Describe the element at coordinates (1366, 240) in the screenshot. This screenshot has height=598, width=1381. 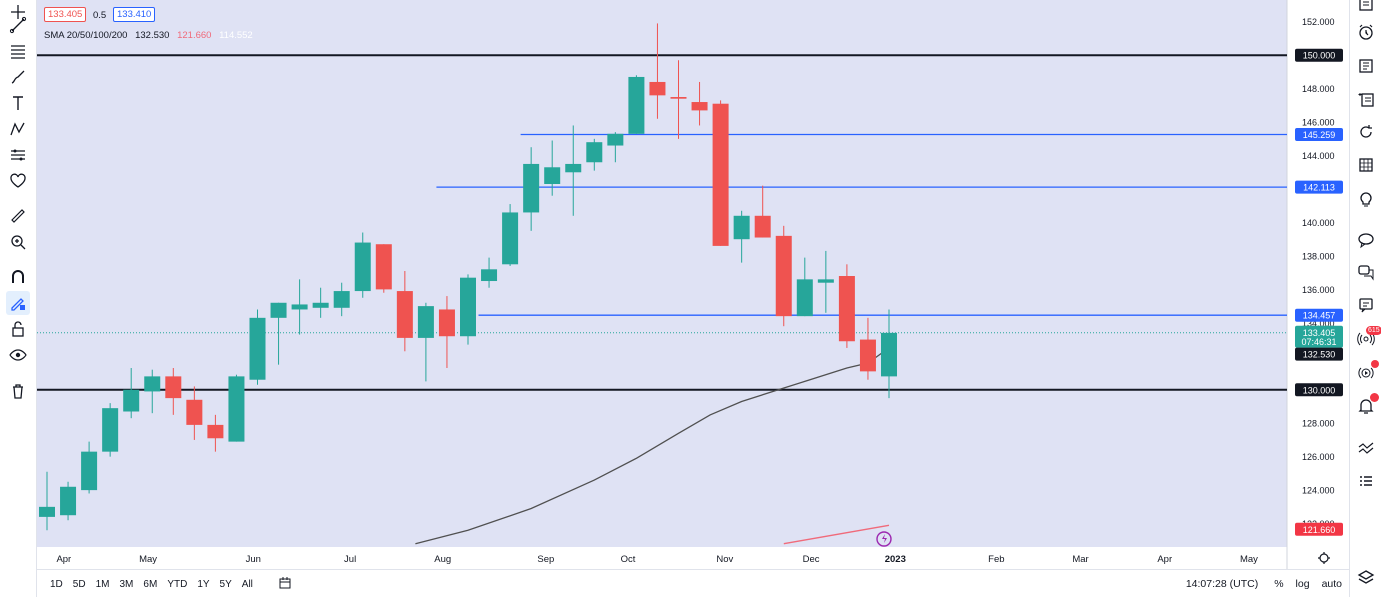
I see `chat-cloud-icon` at that location.